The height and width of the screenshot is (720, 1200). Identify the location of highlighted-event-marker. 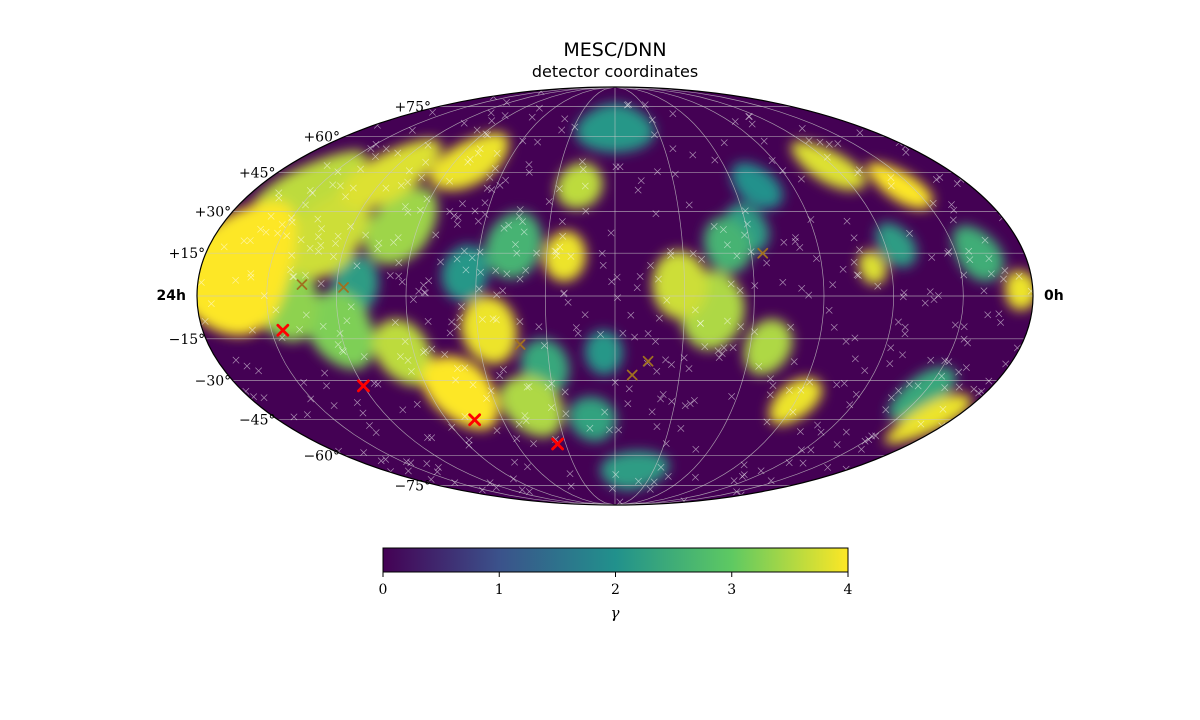
(283, 330).